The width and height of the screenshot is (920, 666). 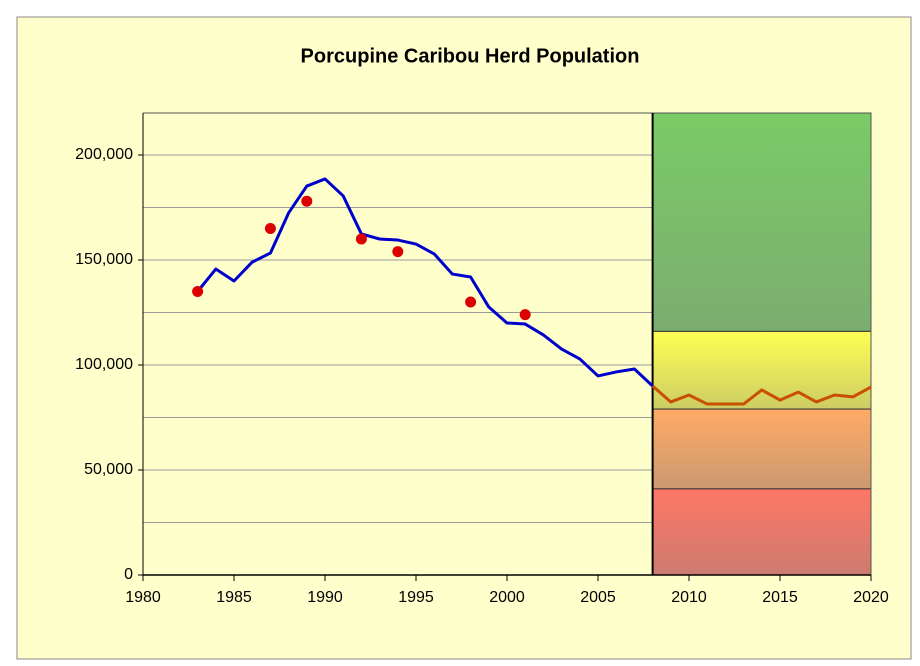 What do you see at coordinates (871, 597) in the screenshot?
I see `x-tick-label: 2020` at bounding box center [871, 597].